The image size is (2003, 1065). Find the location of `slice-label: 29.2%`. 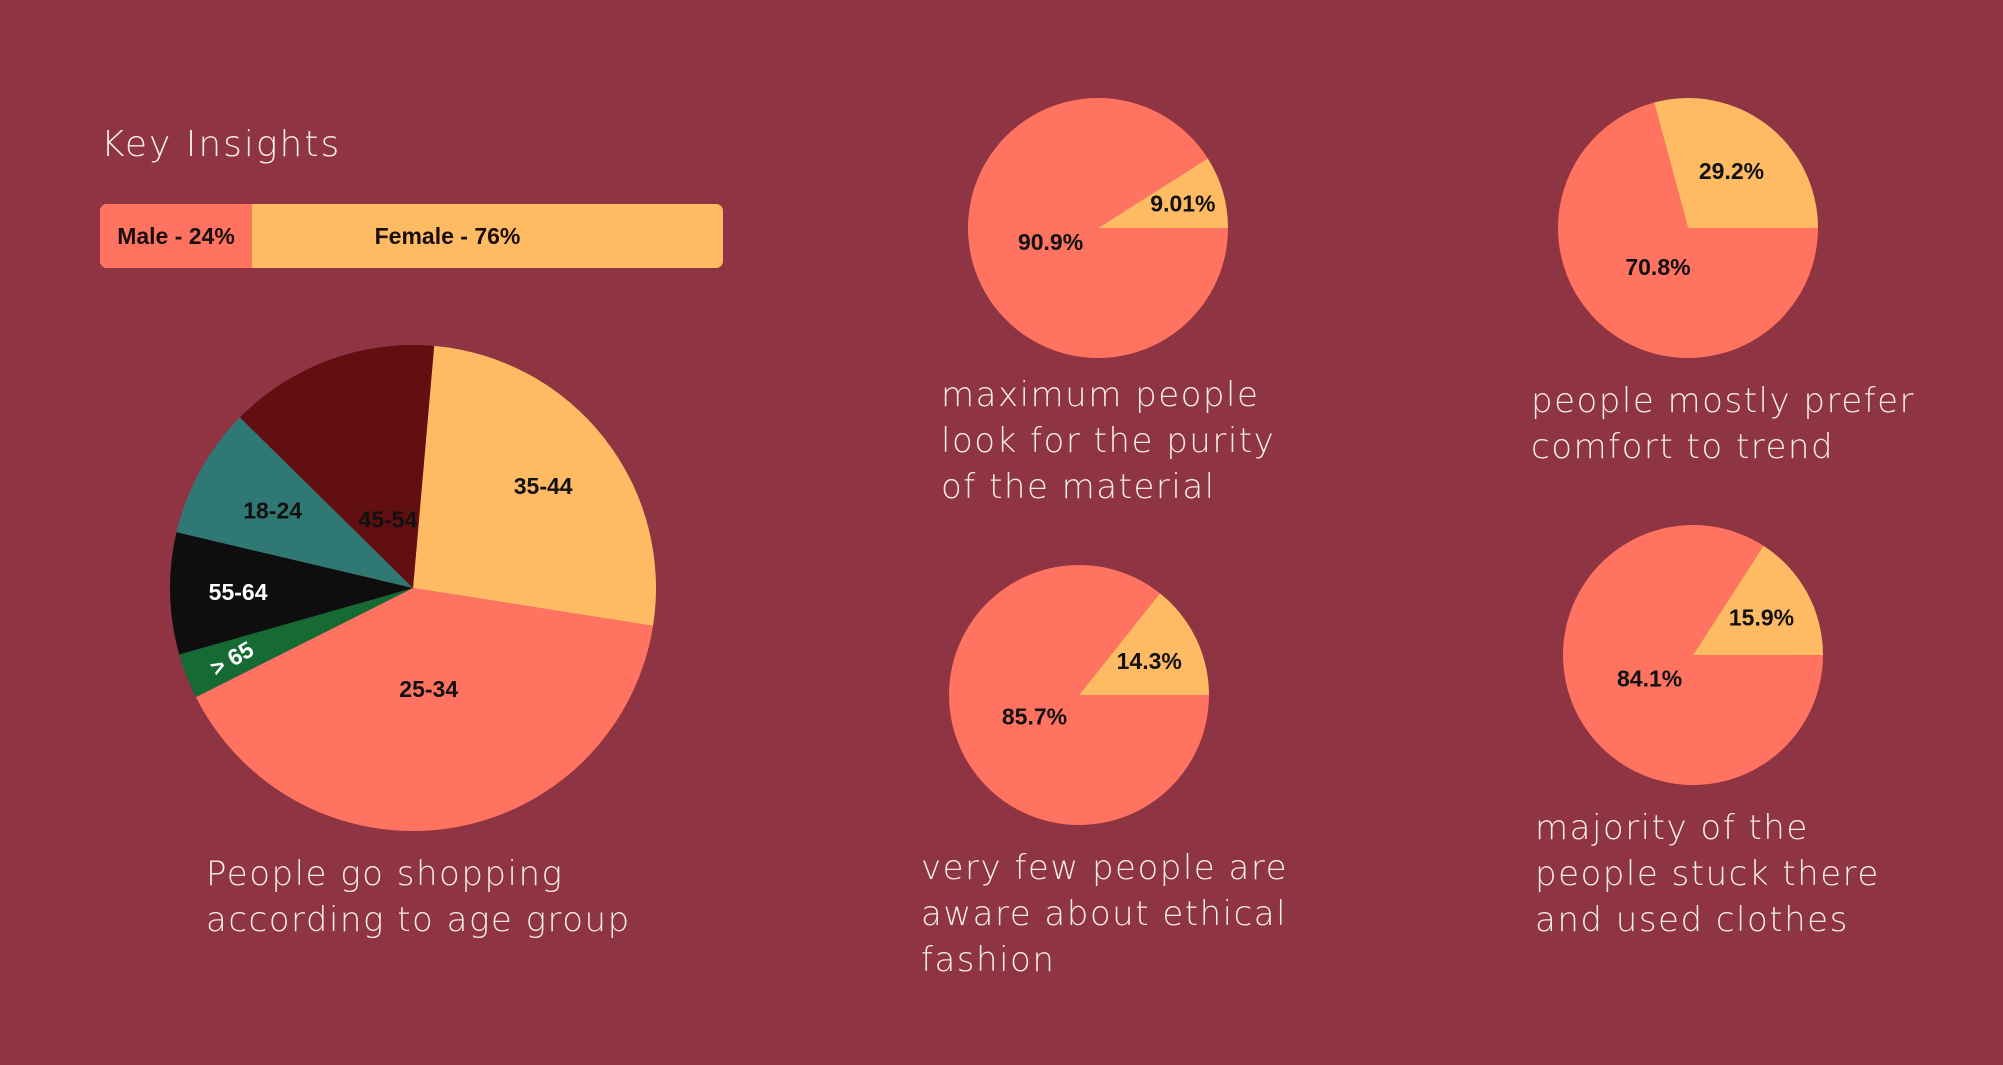

slice-label: 29.2% is located at coordinates (1731, 171).